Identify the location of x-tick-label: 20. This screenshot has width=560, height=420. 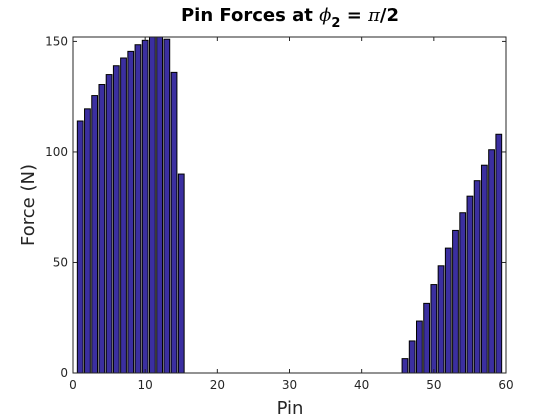
(217, 385).